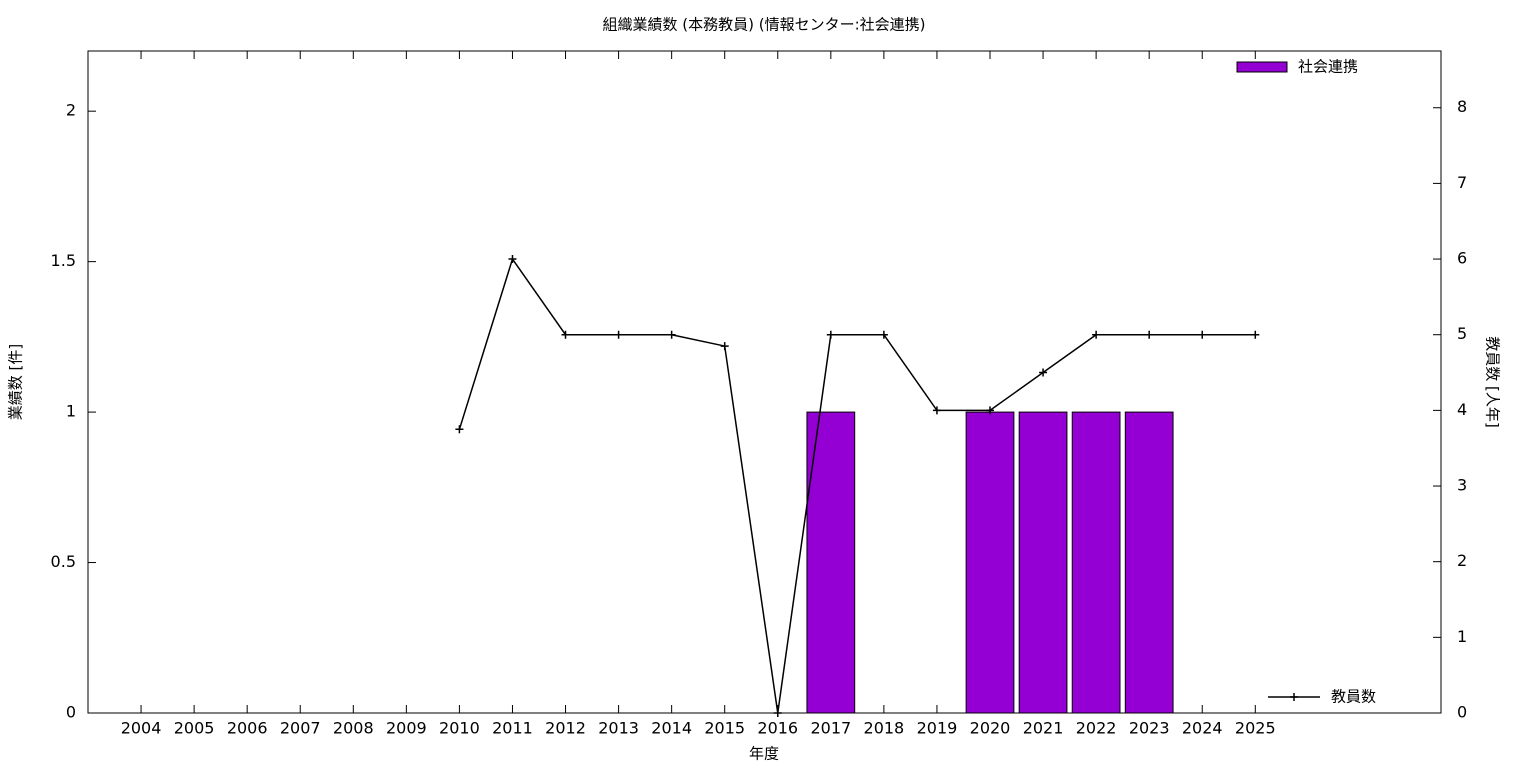 The width and height of the screenshot is (1536, 768). What do you see at coordinates (1043, 728) in the screenshot?
I see `x-tick-label: 2021` at bounding box center [1043, 728].